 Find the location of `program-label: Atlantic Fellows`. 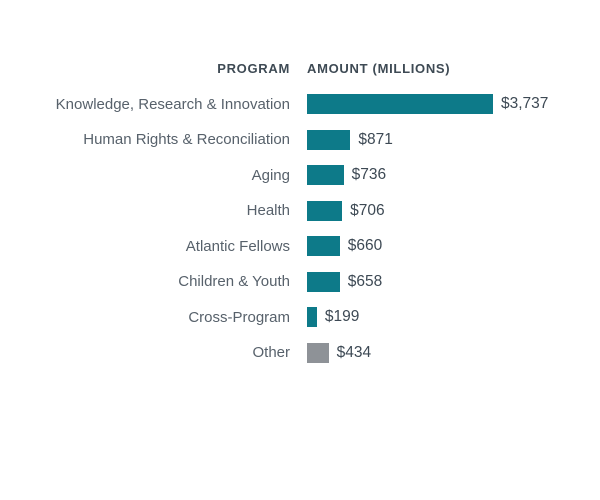

program-label: Atlantic Fellows is located at coordinates (237, 246).